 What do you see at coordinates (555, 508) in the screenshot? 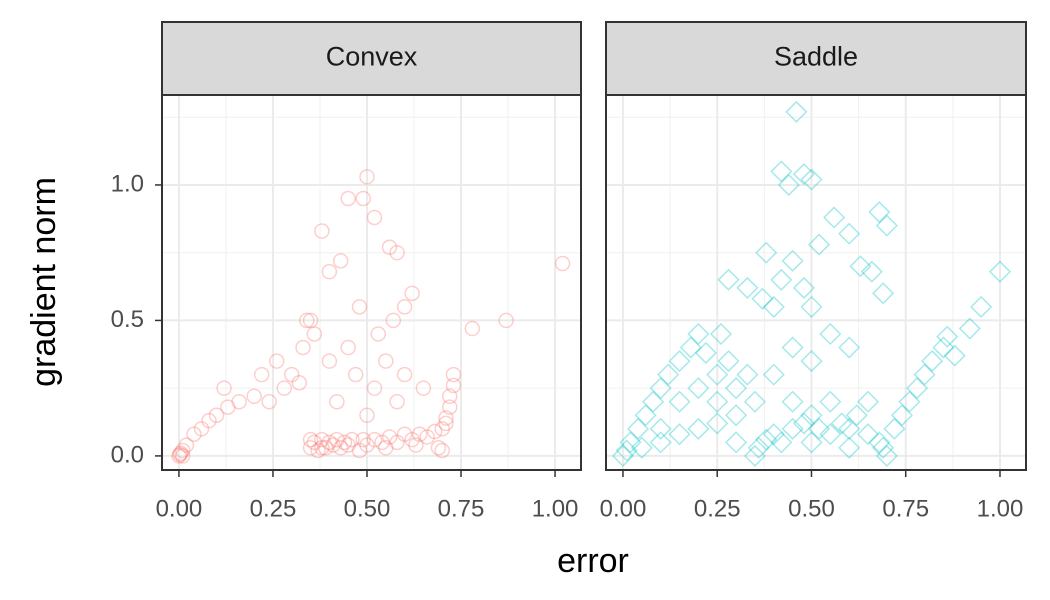
I see `x-tick-label: 1.00` at bounding box center [555, 508].